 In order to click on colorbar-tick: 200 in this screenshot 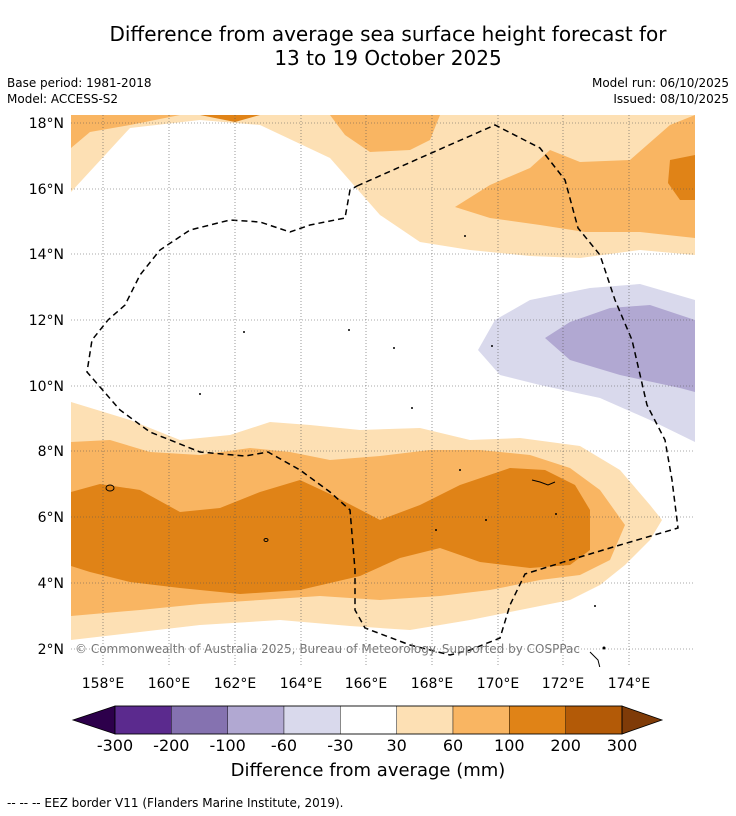, I will do `click(565, 745)`.